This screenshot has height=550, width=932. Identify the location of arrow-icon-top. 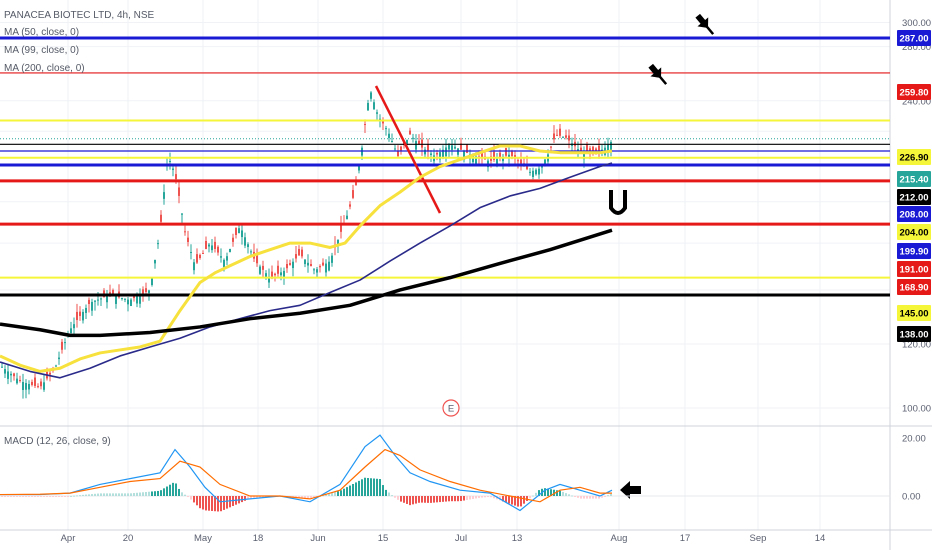
(705, 24).